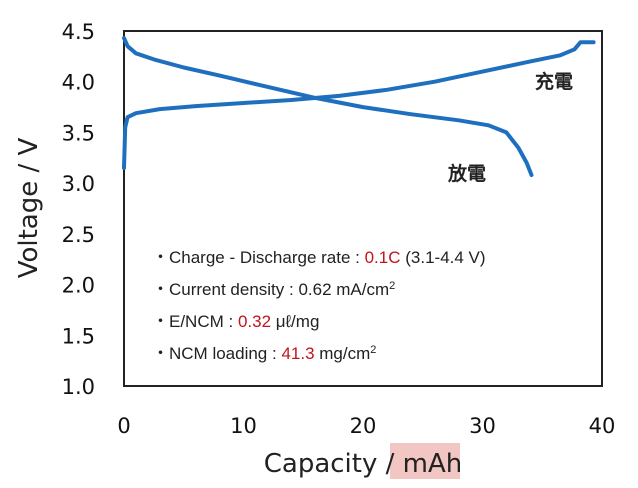  I want to click on note-line: ・E/NCM : 0.32 μℓ/mg, so click(235, 321).